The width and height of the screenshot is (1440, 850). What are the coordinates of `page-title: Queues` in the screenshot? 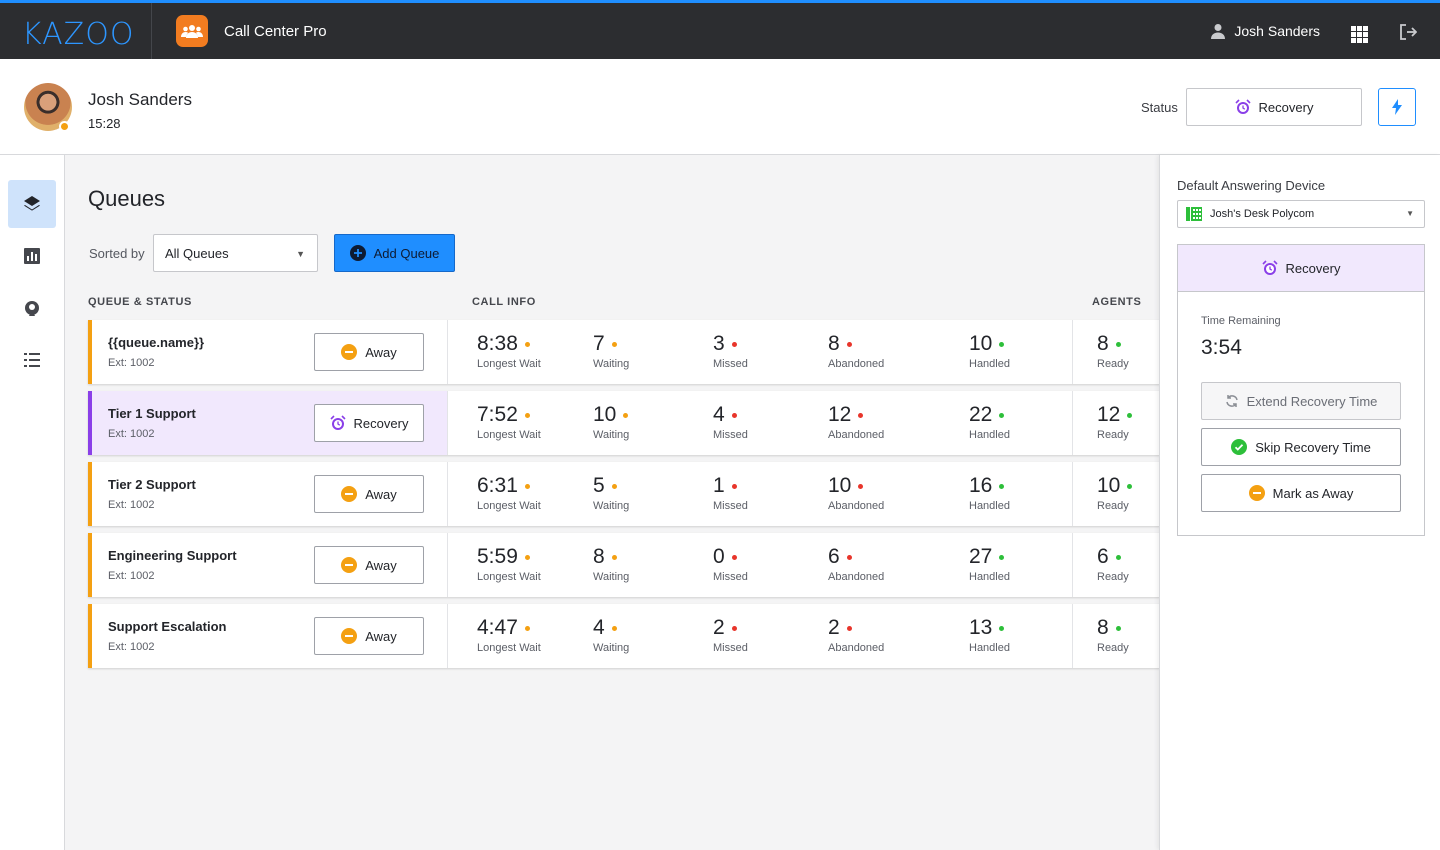 It's located at (127, 198).